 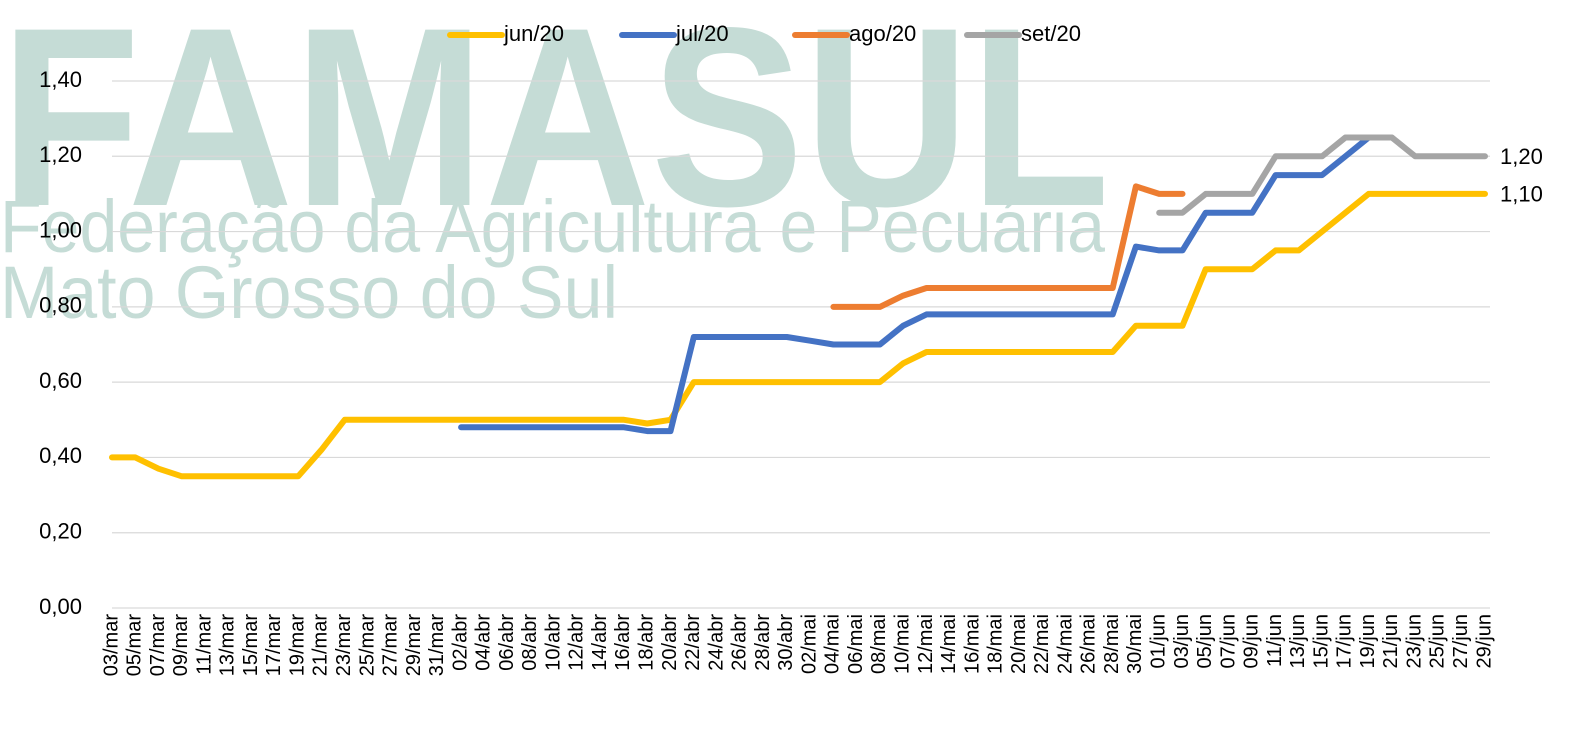 What do you see at coordinates (1051, 33) in the screenshot?
I see `legend-label: set/20` at bounding box center [1051, 33].